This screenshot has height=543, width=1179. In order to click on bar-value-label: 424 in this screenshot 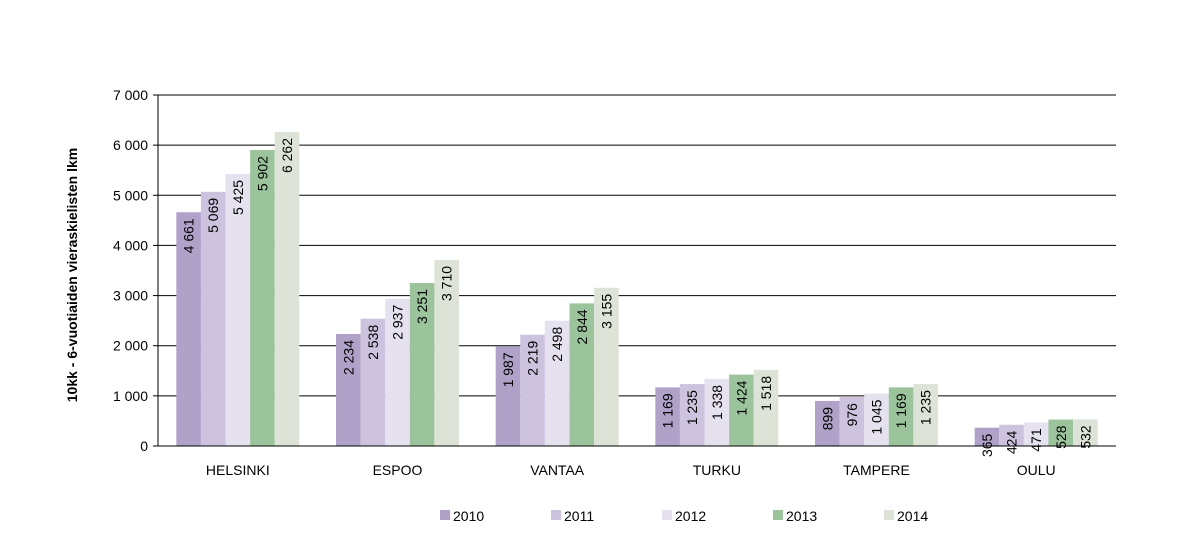, I will do `click(1012, 443)`.